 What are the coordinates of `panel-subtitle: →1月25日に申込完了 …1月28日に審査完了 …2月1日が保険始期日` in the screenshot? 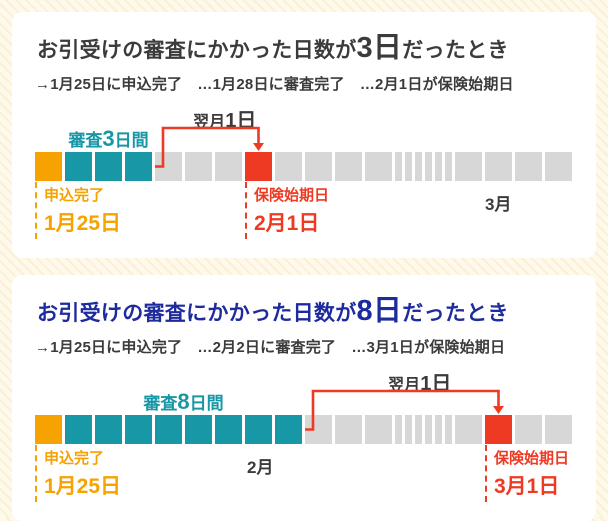 It's located at (274, 85).